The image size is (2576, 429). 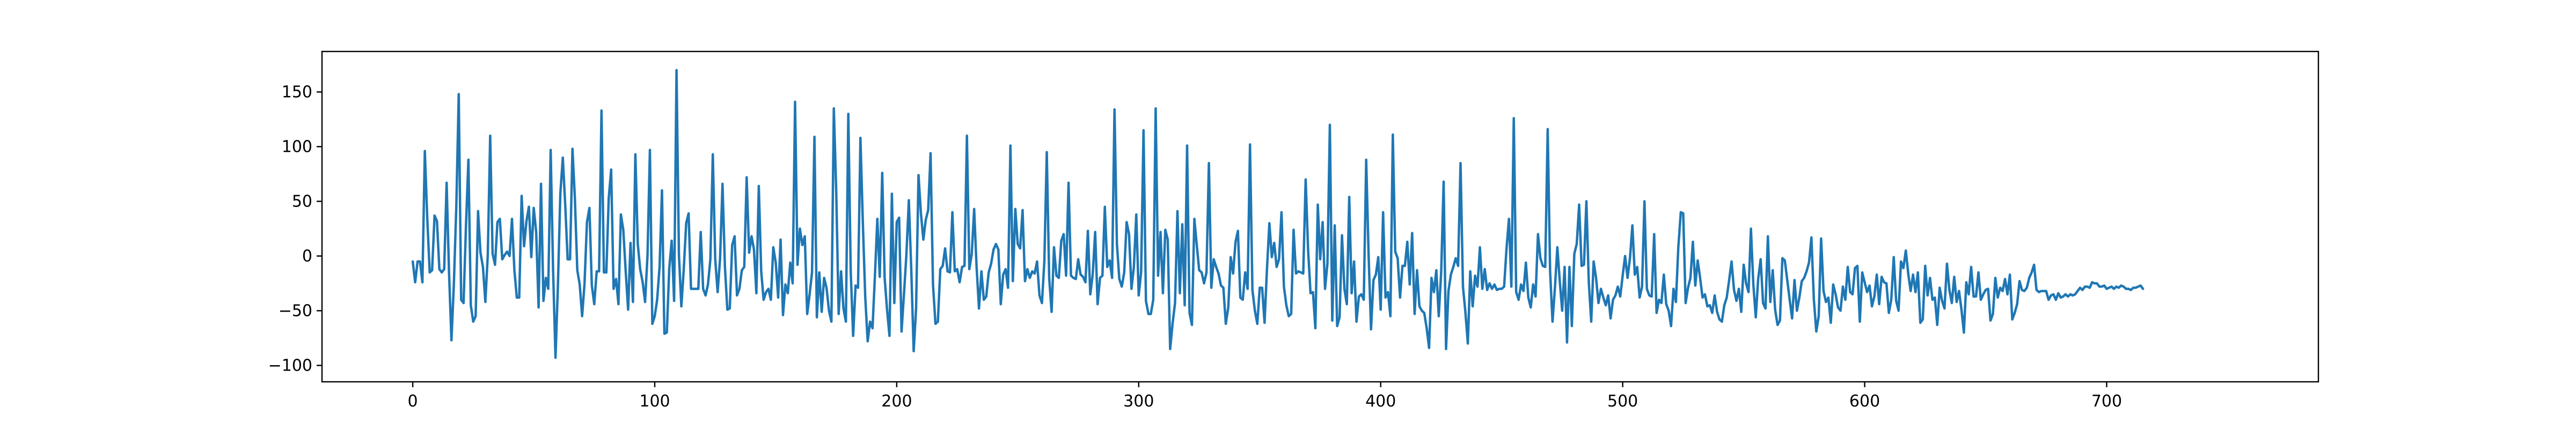 What do you see at coordinates (307, 256) in the screenshot?
I see `y-tick-label: 0` at bounding box center [307, 256].